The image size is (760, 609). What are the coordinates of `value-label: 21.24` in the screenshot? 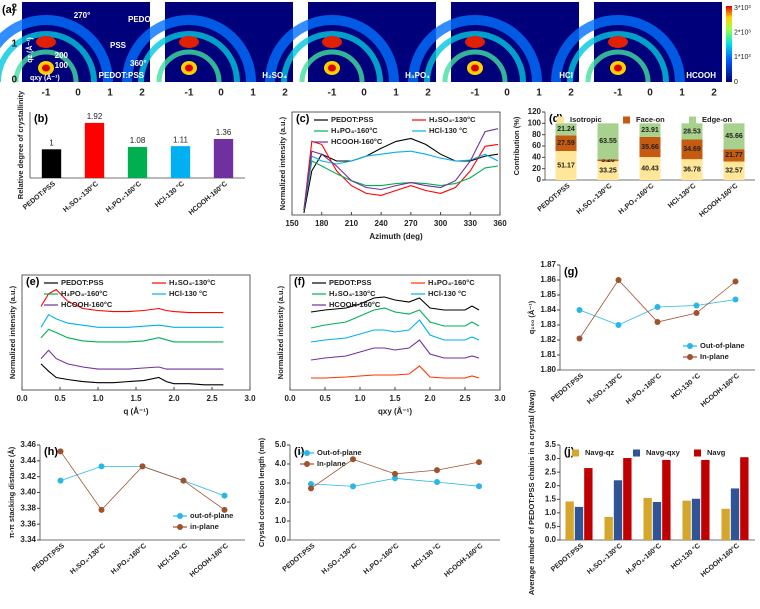 It's located at (566, 129).